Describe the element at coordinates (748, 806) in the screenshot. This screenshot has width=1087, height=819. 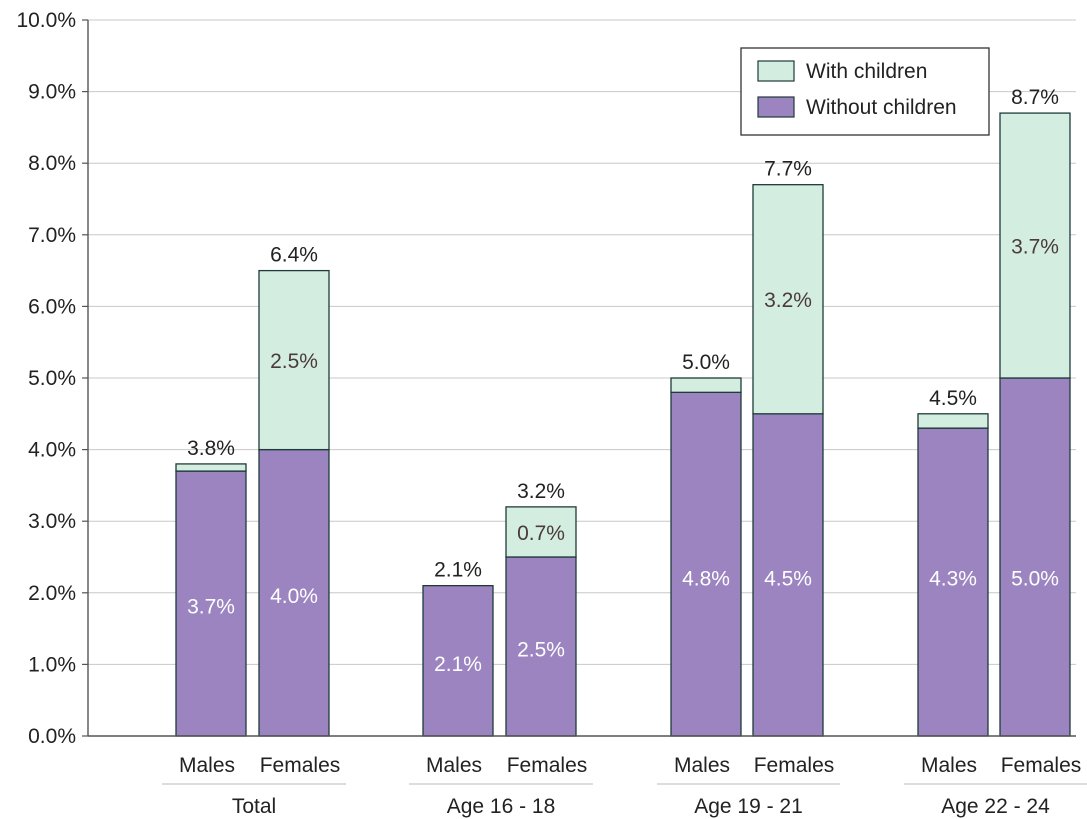
I see `x-group-label: Age 19 - 21` at that location.